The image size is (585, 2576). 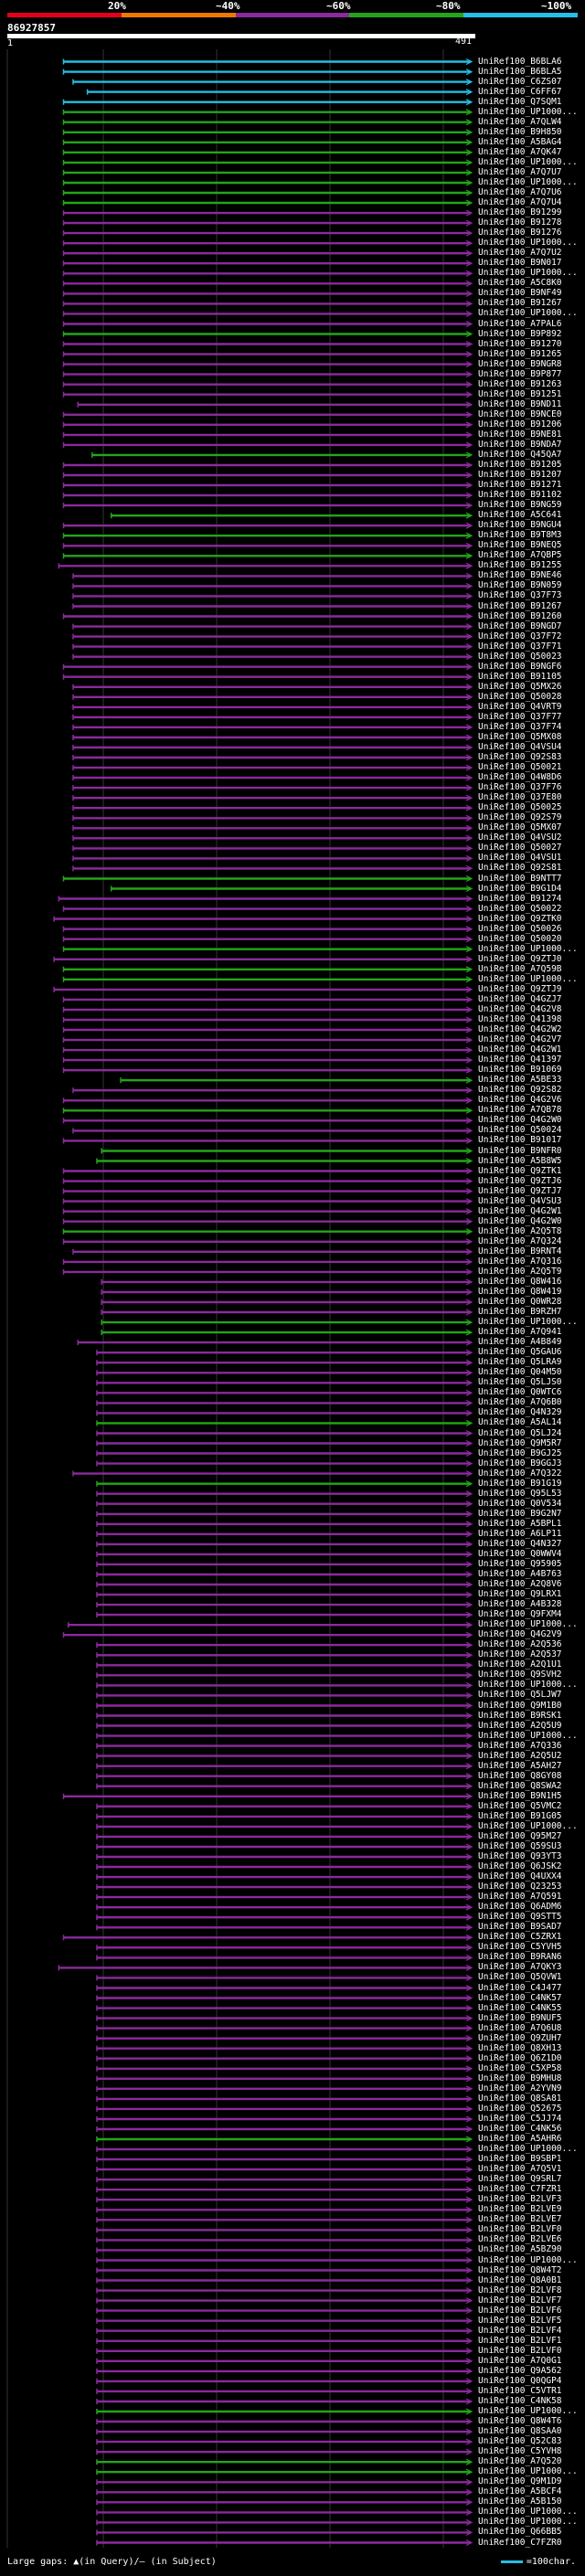 What do you see at coordinates (520, 686) in the screenshot?
I see `hit-label: UniRef100_Q5MX26` at bounding box center [520, 686].